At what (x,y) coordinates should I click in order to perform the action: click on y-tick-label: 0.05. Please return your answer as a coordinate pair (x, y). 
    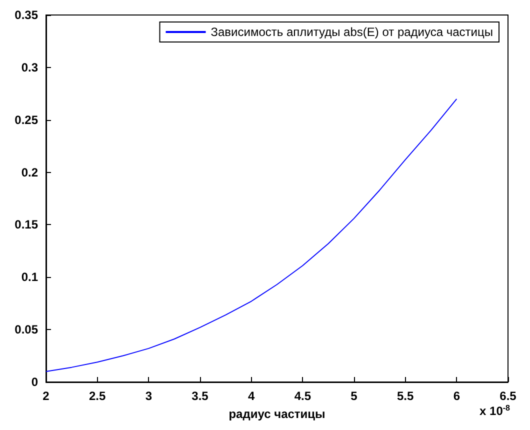
    Looking at the image, I should click on (26, 329).